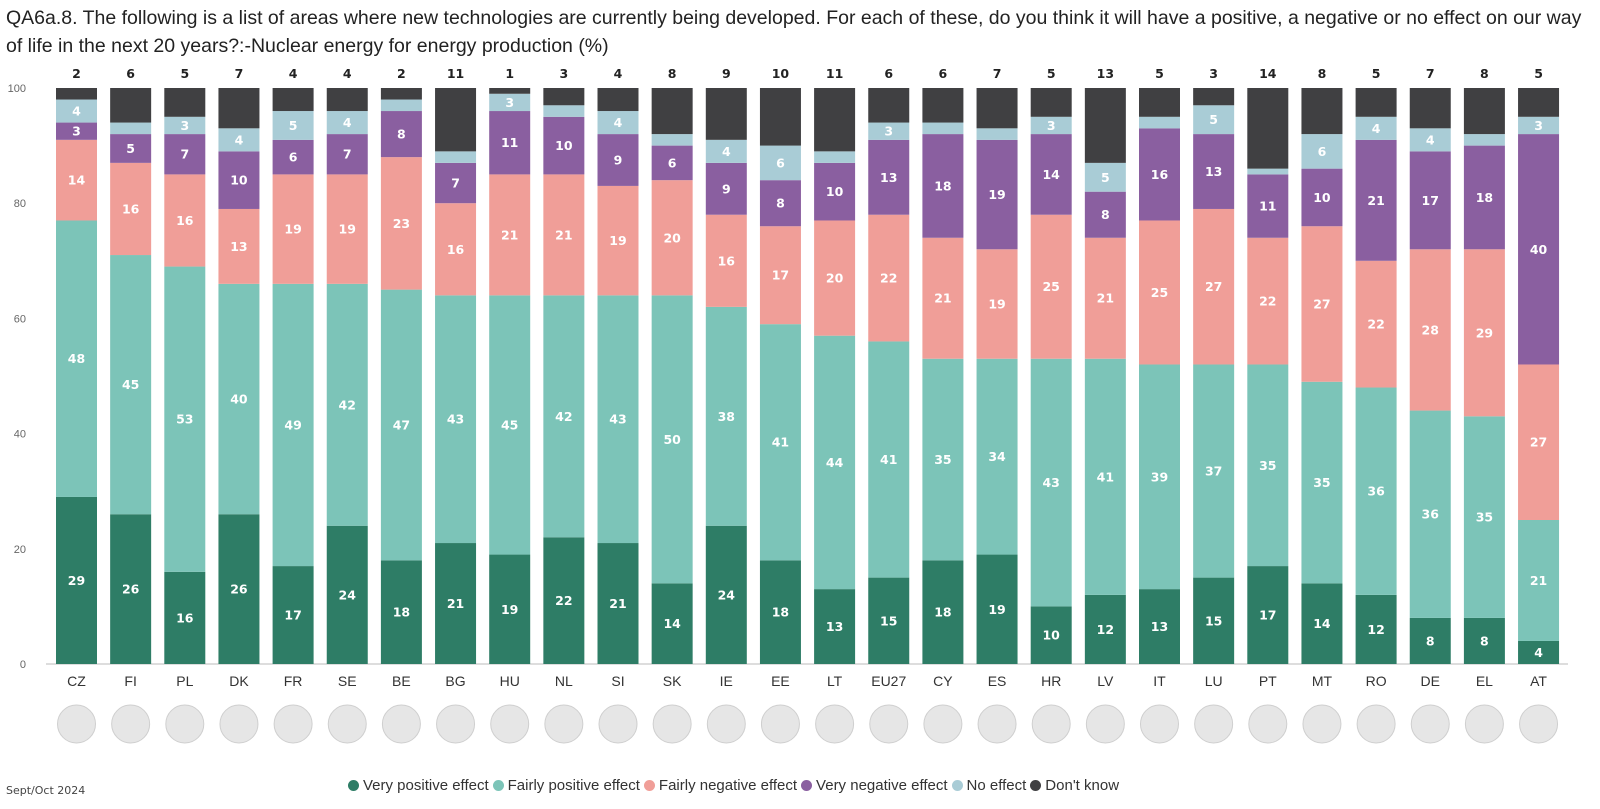  What do you see at coordinates (957, 785) in the screenshot?
I see `legend-swatch` at bounding box center [957, 785].